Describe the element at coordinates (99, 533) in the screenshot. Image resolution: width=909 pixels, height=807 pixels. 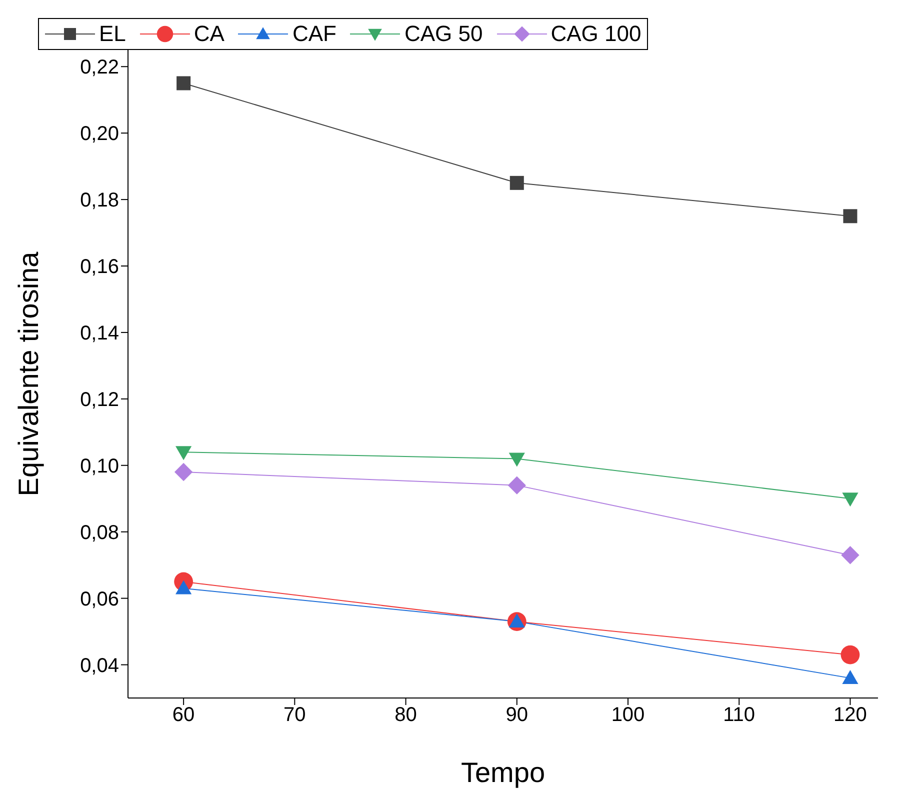
I see `y-tick-label: 0,08` at that location.